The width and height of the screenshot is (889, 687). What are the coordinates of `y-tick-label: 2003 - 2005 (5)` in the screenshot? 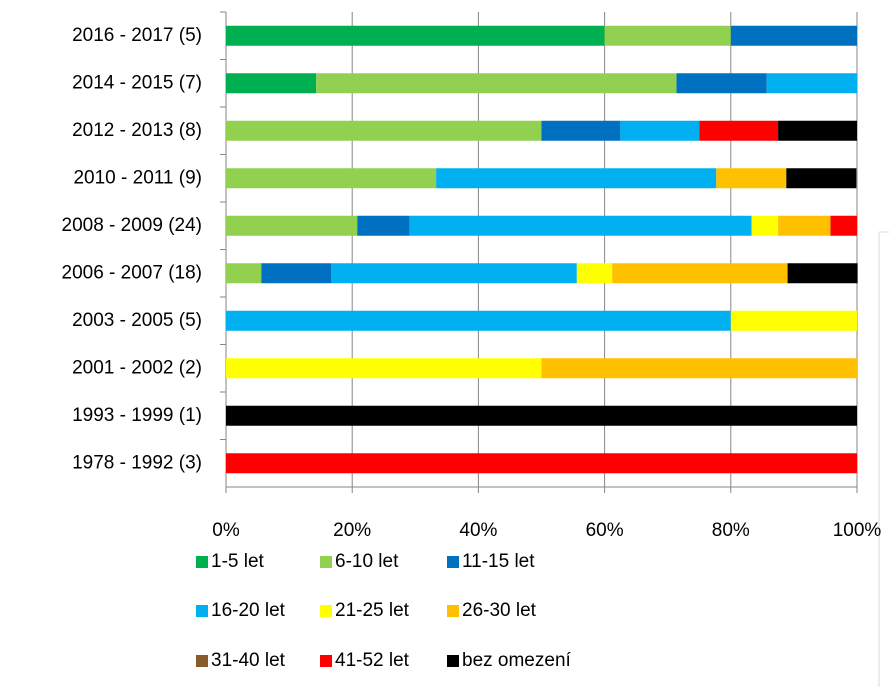 It's located at (137, 320).